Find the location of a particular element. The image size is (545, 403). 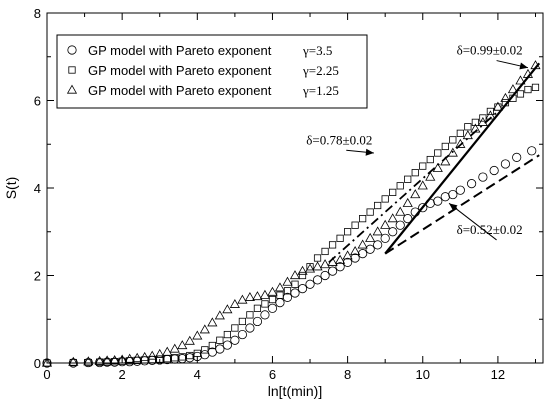

legend-gamma-label: γ=2.25 is located at coordinates (320, 70).